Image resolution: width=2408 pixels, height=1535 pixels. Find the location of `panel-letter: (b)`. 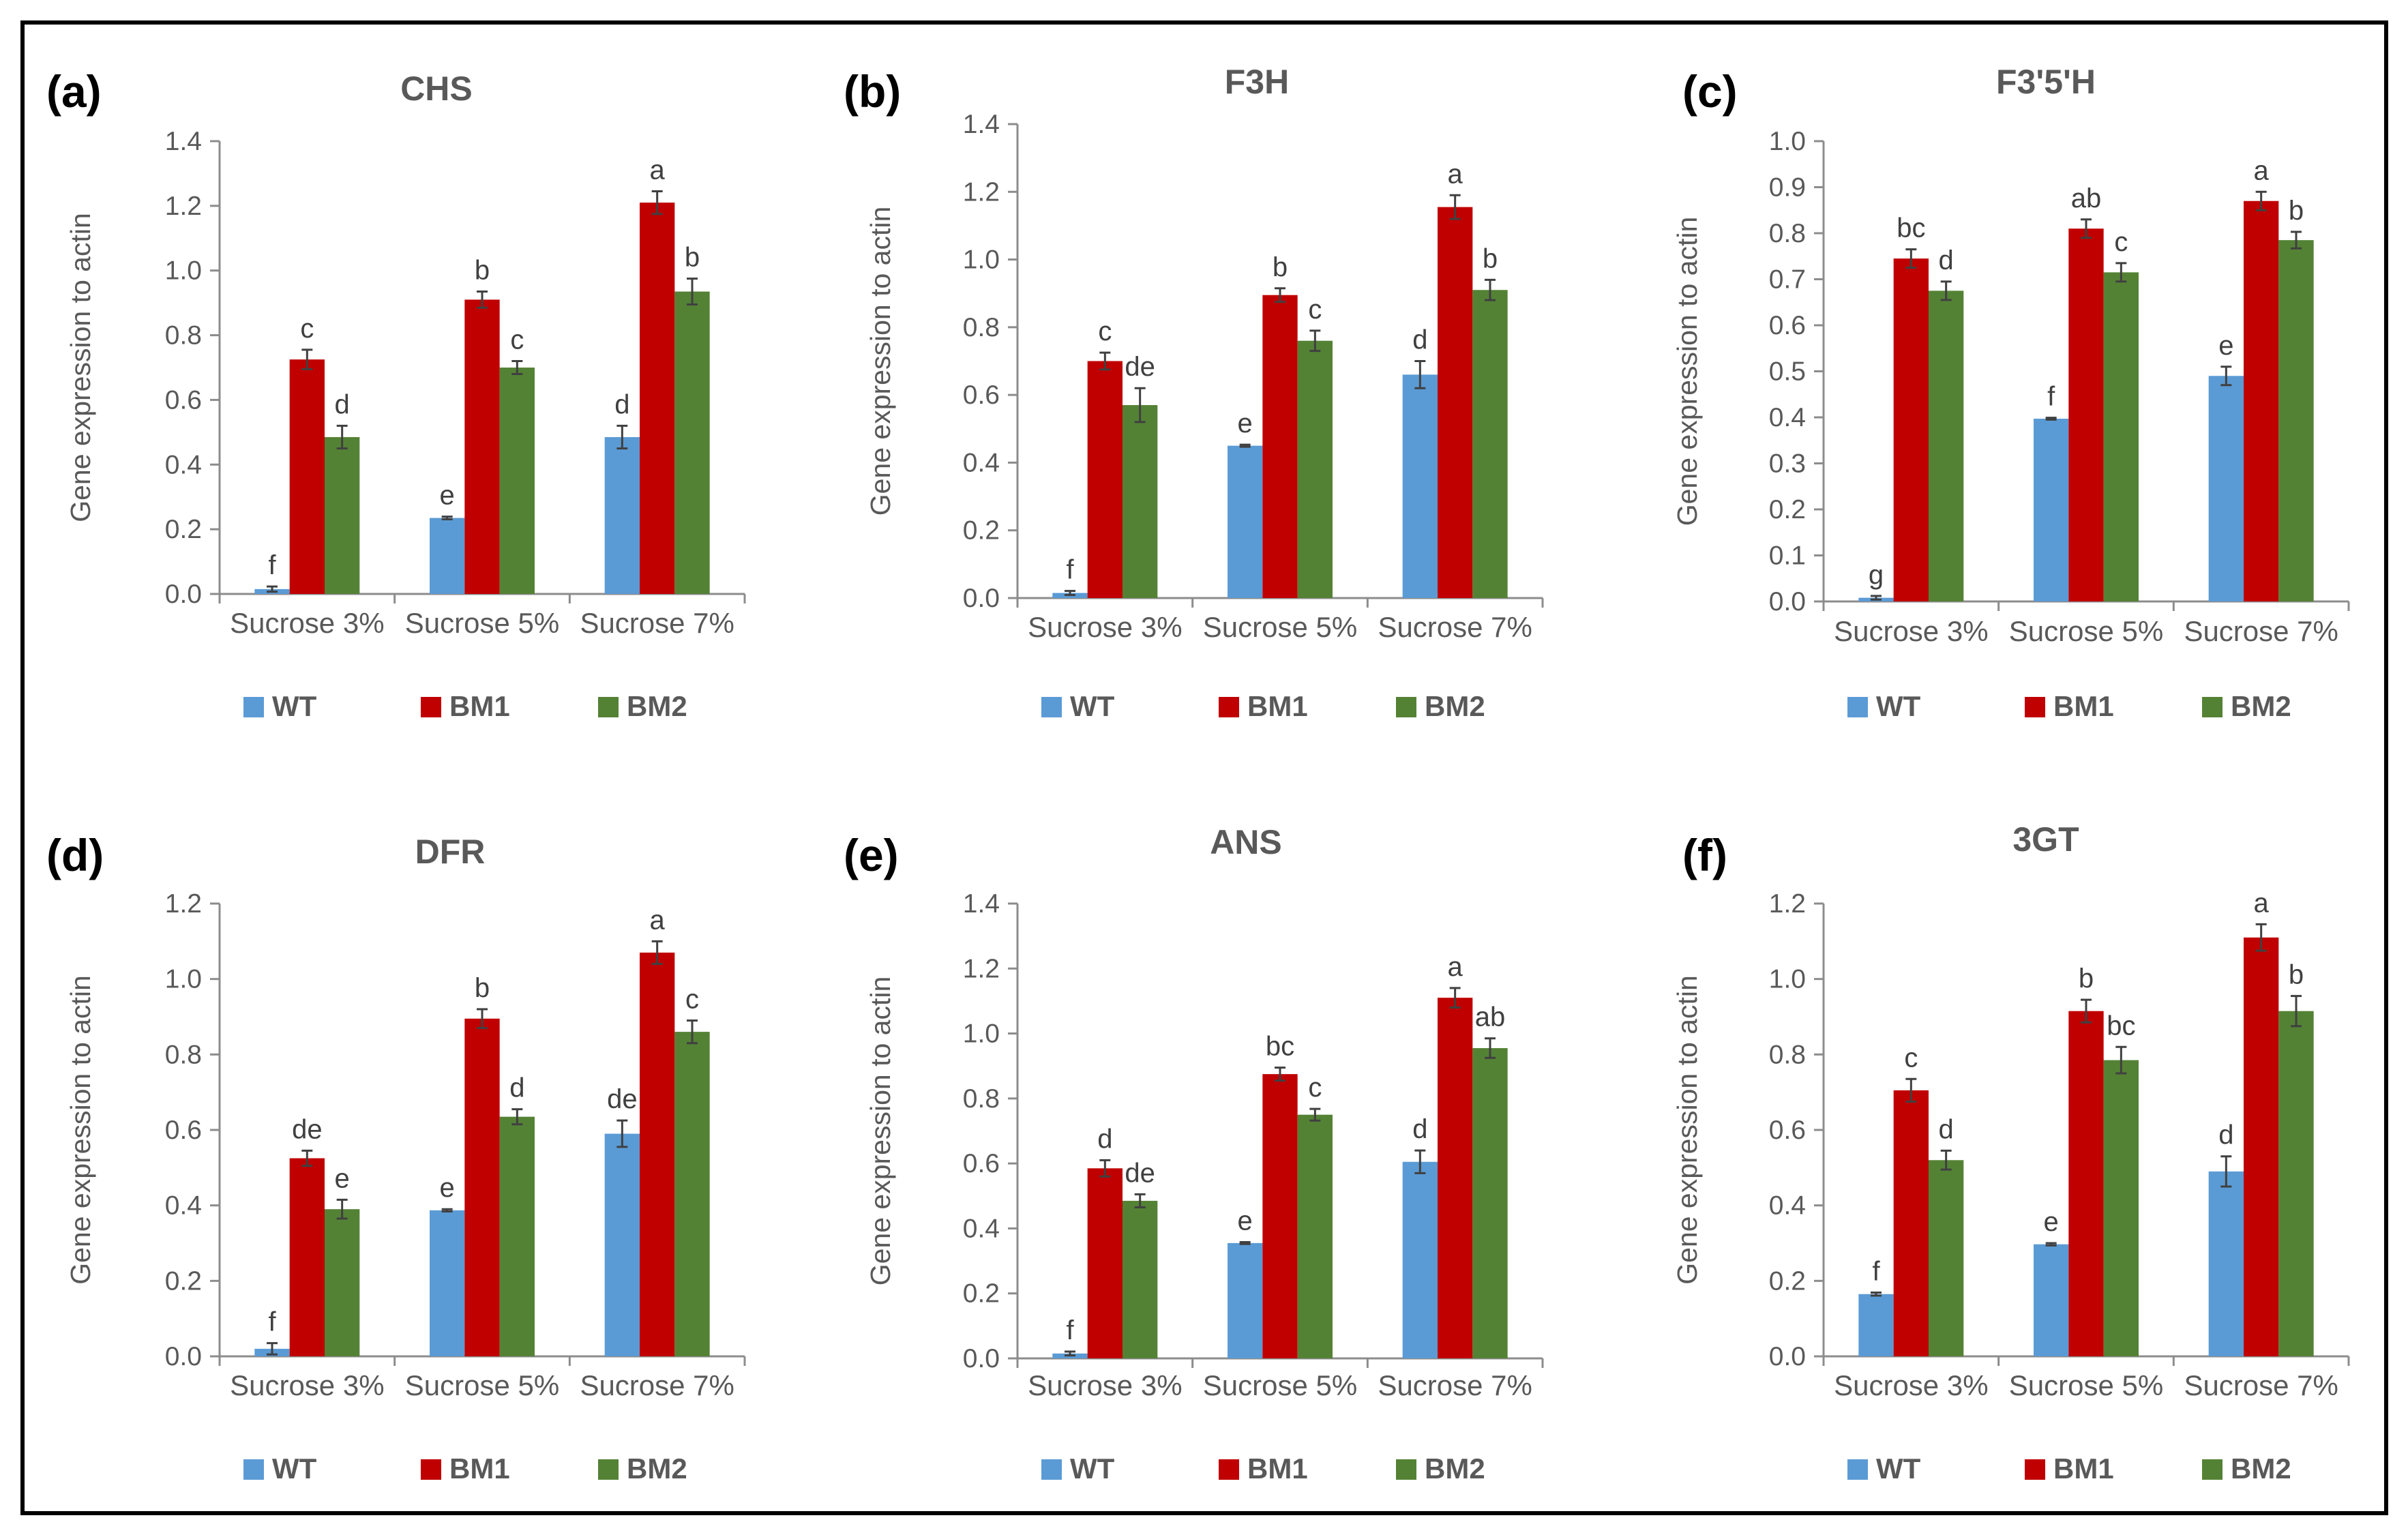

panel-letter: (b) is located at coordinates (872, 91).